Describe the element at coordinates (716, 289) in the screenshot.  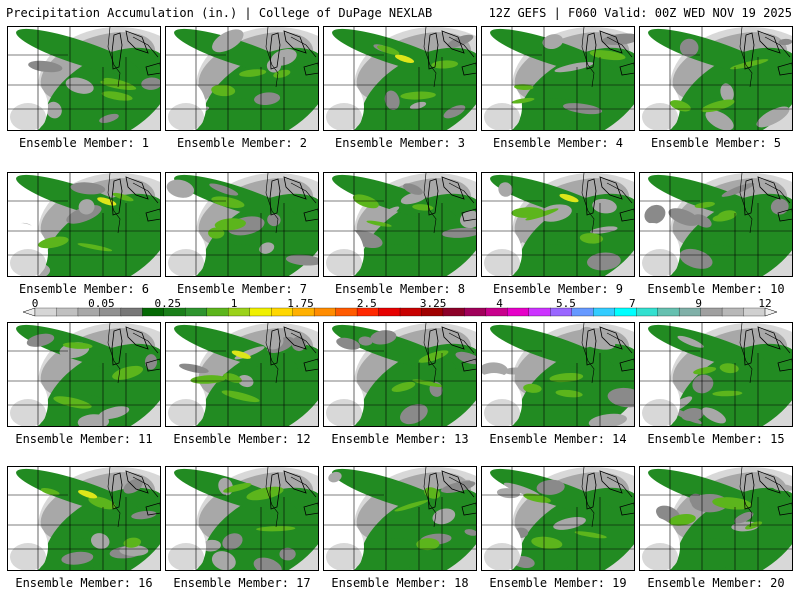
I see `ensemble-member-label: Ensemble Member: 10` at that location.